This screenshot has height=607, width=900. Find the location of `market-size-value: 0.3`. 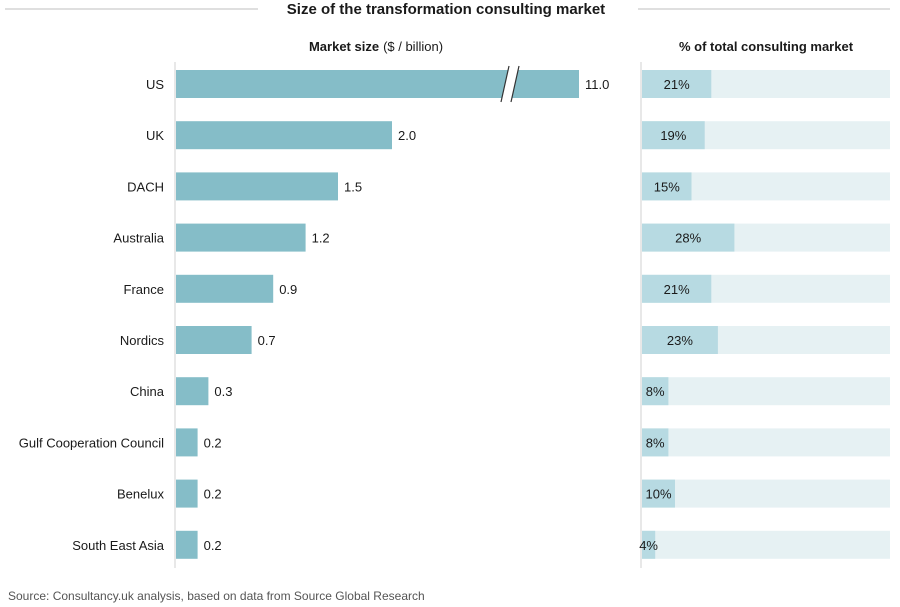

market-size-value: 0.3 is located at coordinates (223, 391).